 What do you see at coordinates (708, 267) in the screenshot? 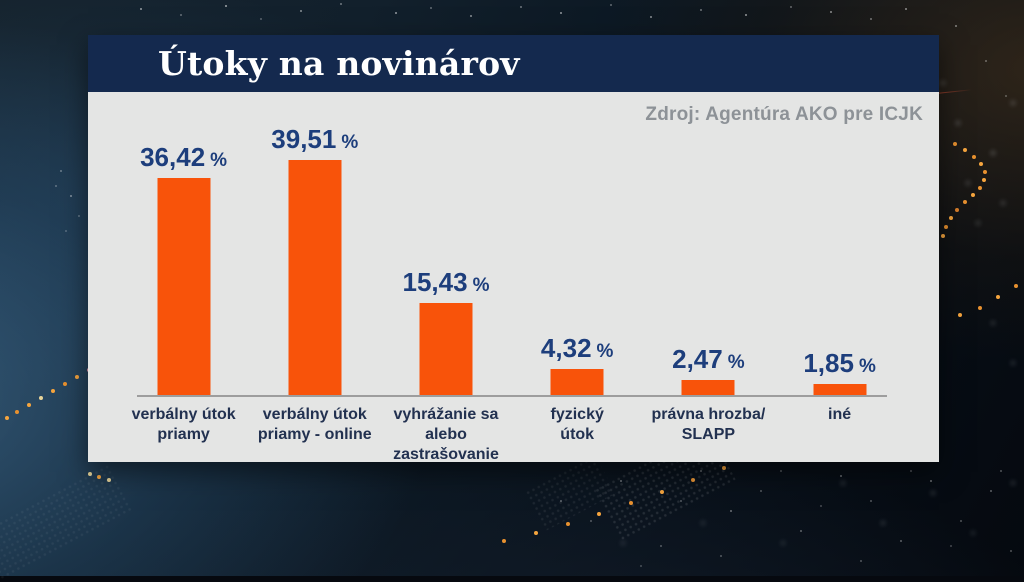
I see `chart-column: 2,47% právna hrozba/ SLAPP` at bounding box center [708, 267].